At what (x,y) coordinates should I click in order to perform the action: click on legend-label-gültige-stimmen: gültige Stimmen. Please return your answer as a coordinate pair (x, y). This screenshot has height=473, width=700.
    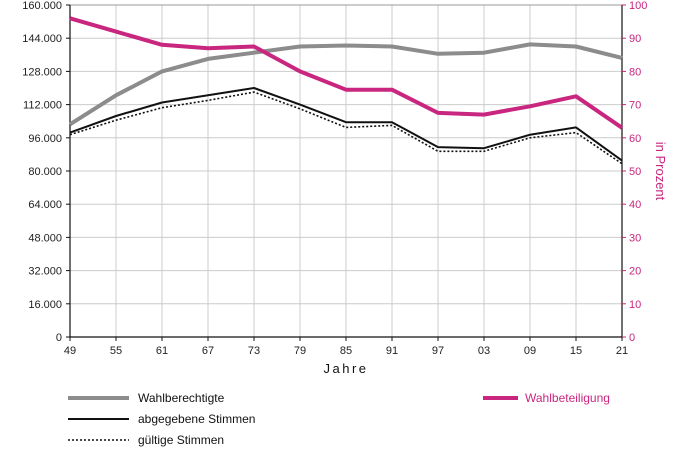
    Looking at the image, I should click on (181, 440).